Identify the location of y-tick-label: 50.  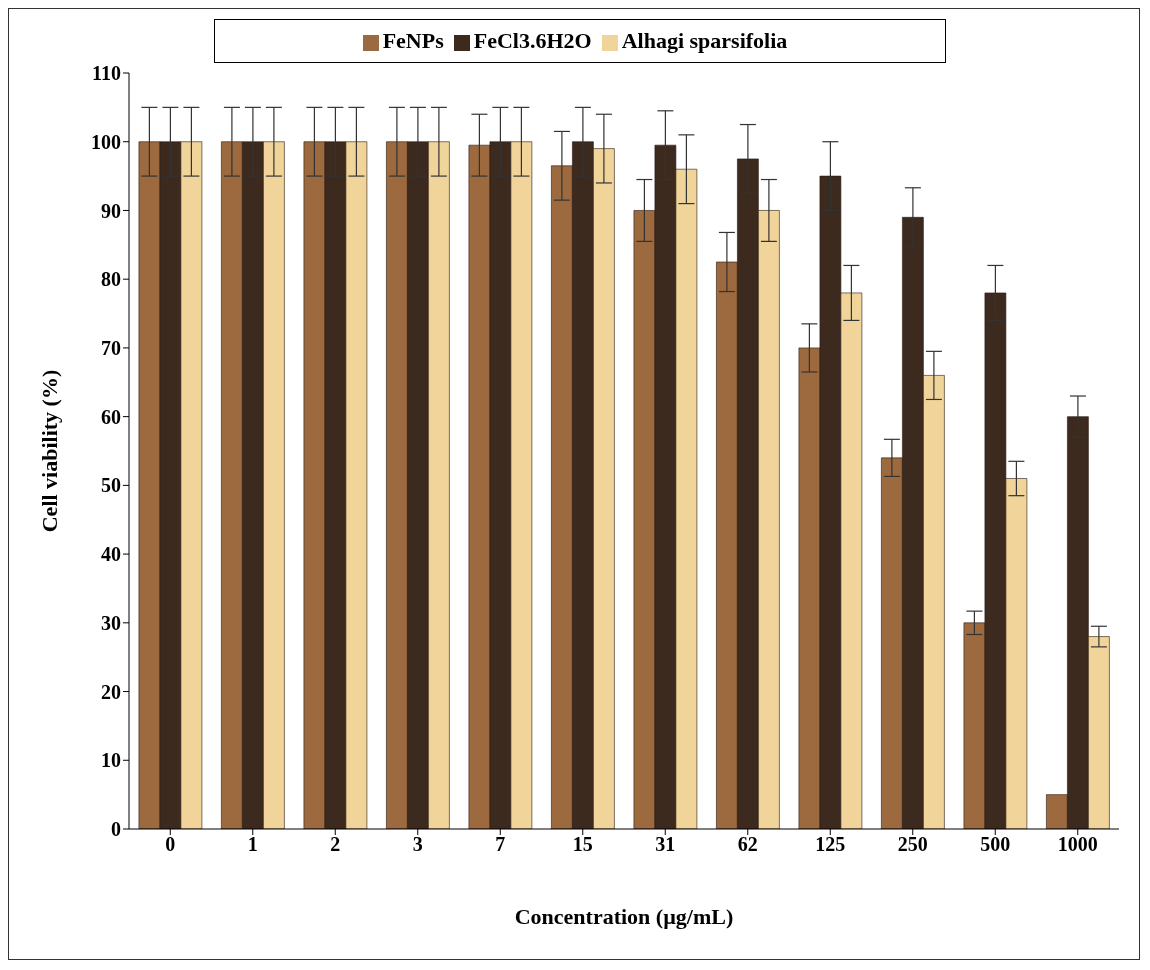
(111, 485).